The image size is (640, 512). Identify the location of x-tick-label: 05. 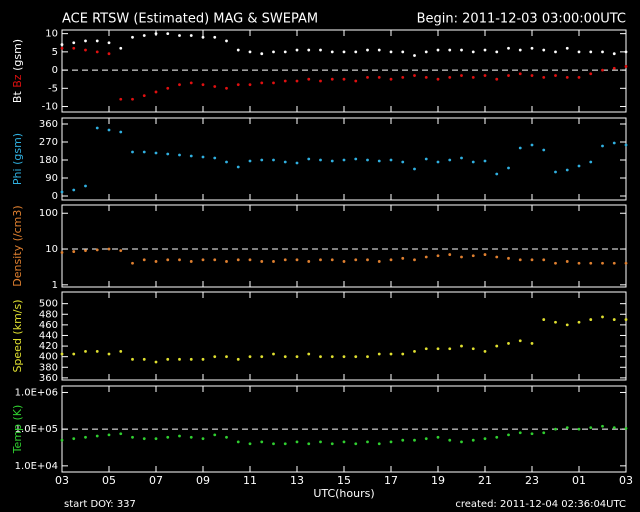
(109, 480).